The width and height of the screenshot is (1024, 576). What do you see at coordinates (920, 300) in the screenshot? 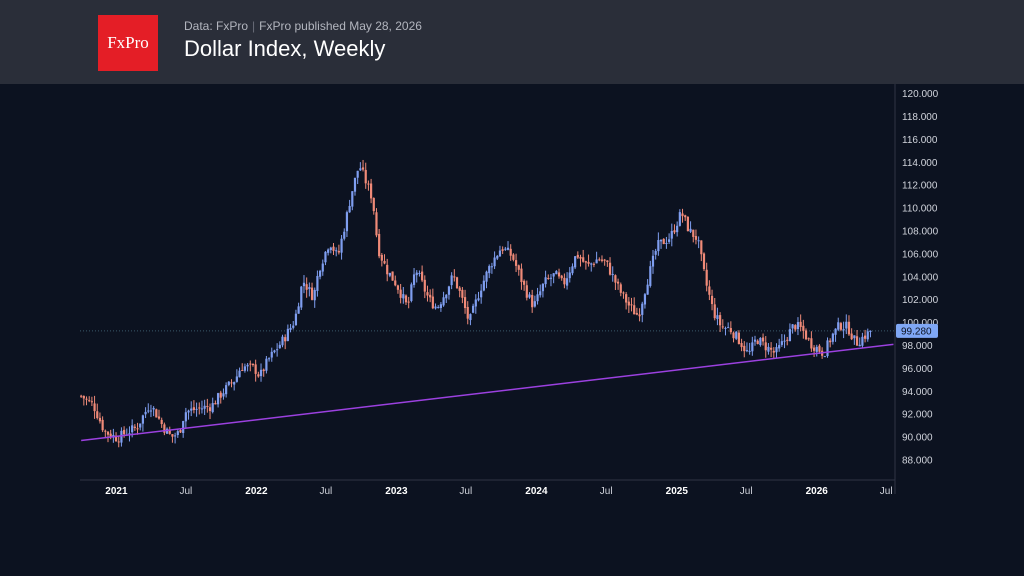
I see `y-tick-label: 102.000` at bounding box center [920, 300].